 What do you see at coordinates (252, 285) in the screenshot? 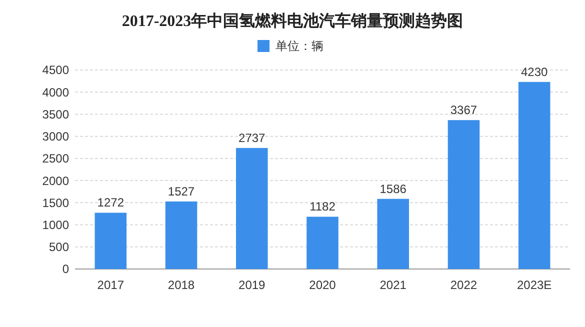
I see `x-tick-label: 2019` at bounding box center [252, 285].